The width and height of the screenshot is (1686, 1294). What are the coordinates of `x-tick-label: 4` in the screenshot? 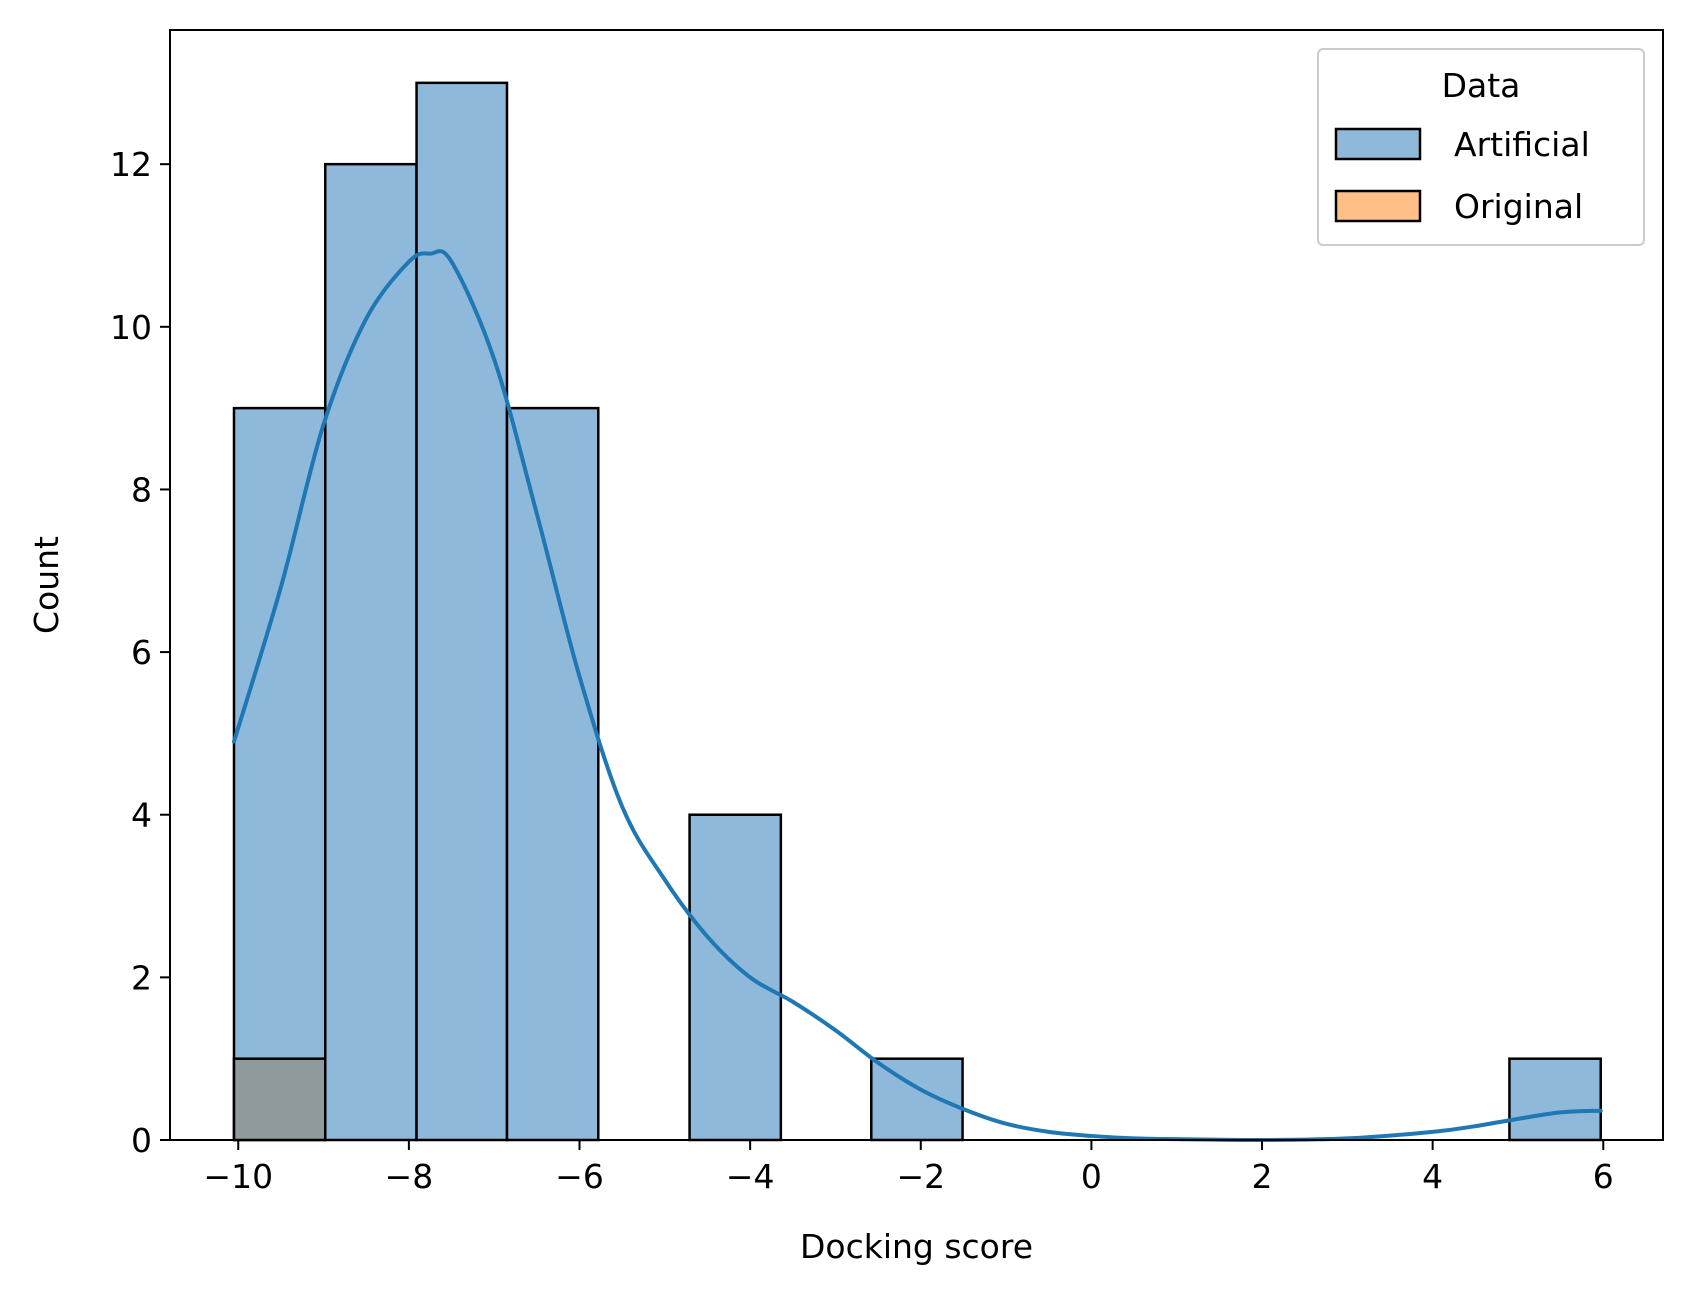 It's located at (1432, 1176).